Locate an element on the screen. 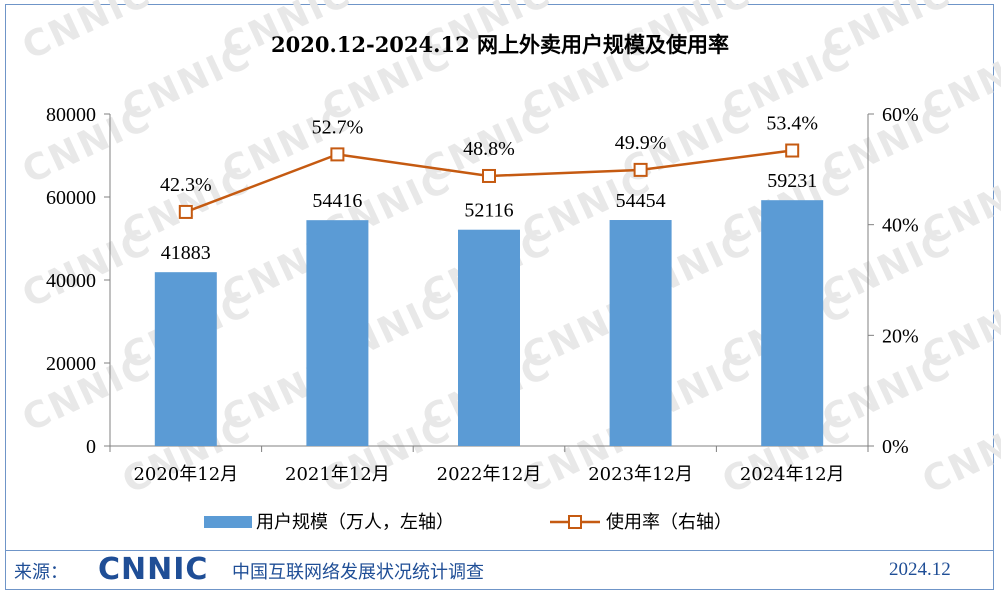 The height and width of the screenshot is (597, 1001). x-tick-label: 2021年12月 is located at coordinates (337, 474).